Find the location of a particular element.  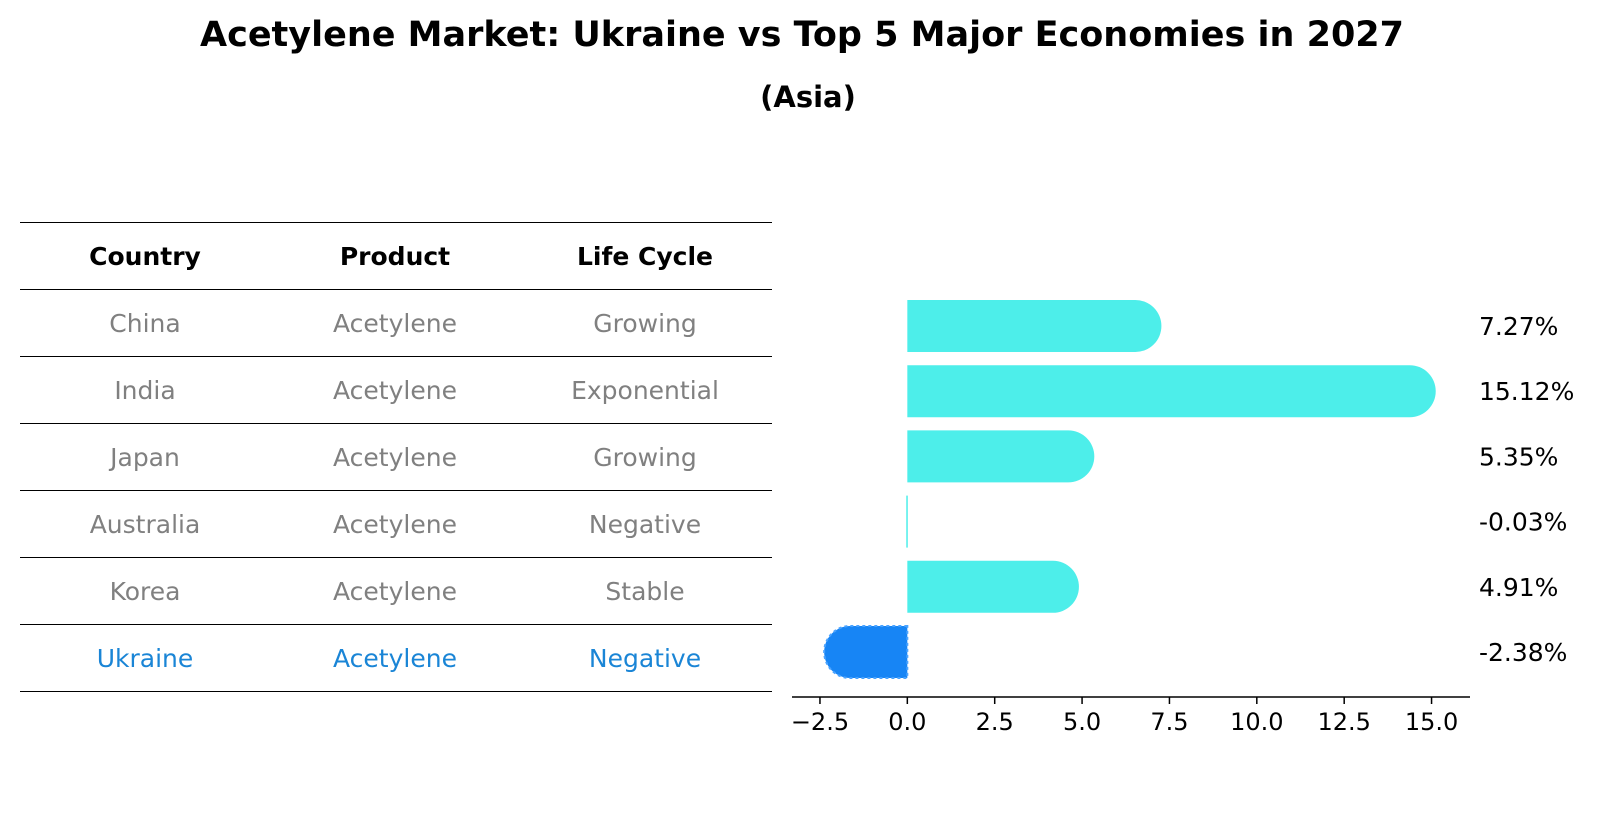

cell-country: Ukraine is located at coordinates (145, 658).